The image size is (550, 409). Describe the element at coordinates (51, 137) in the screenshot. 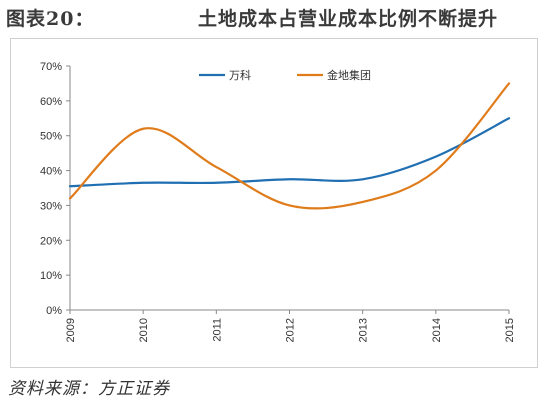

I see `y-tick-label: 50%` at that location.